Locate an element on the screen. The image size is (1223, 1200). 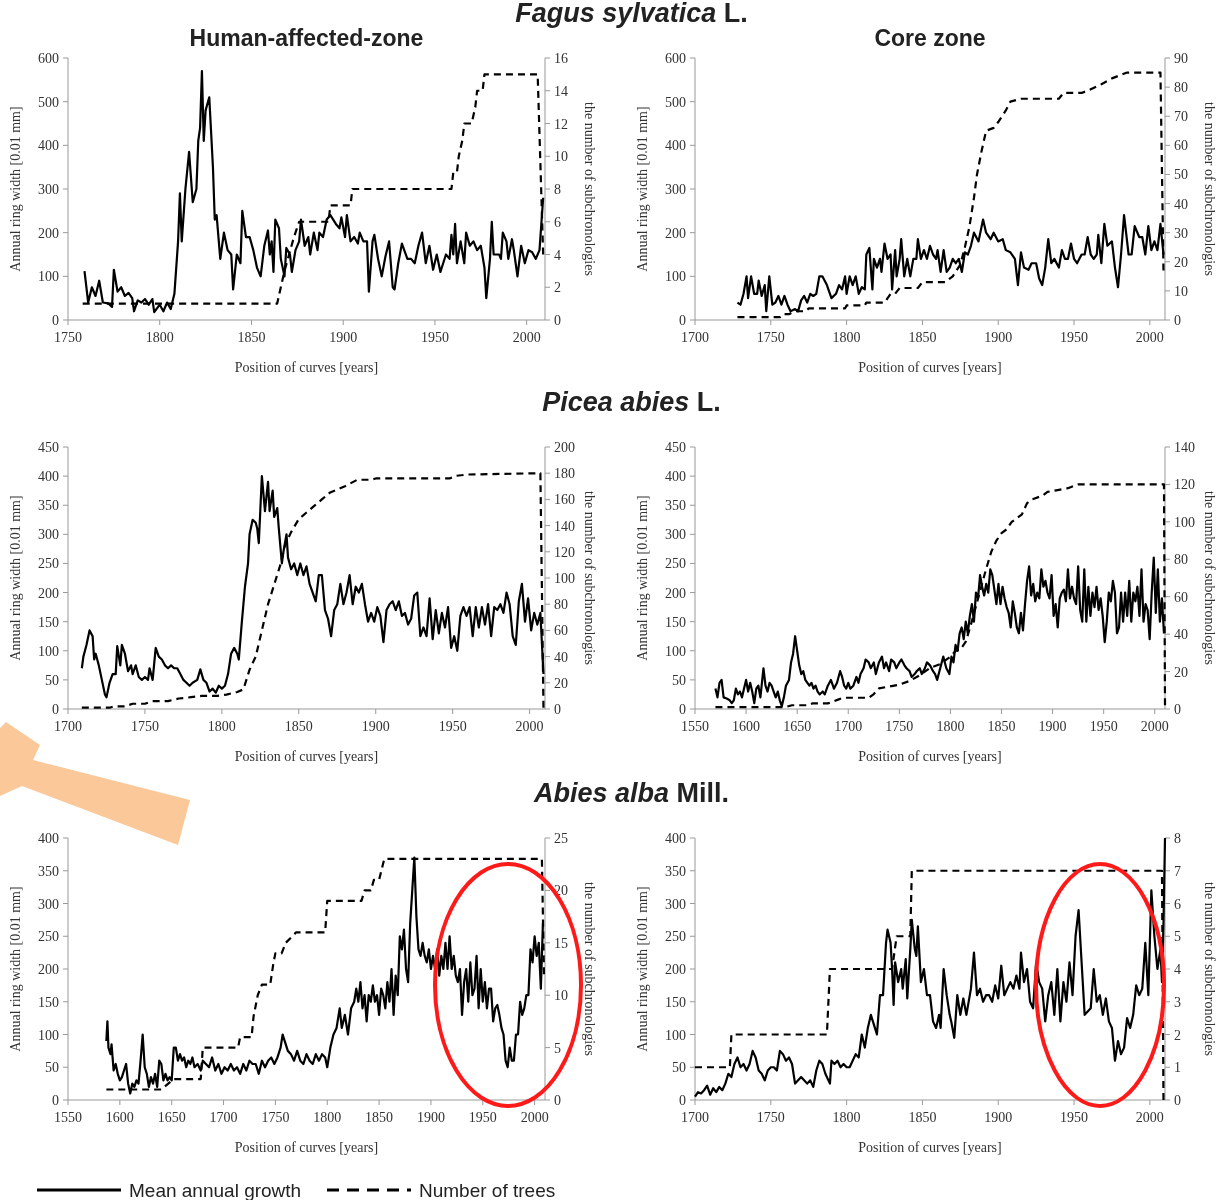
y2-tick-label: 120 is located at coordinates (1184, 485).